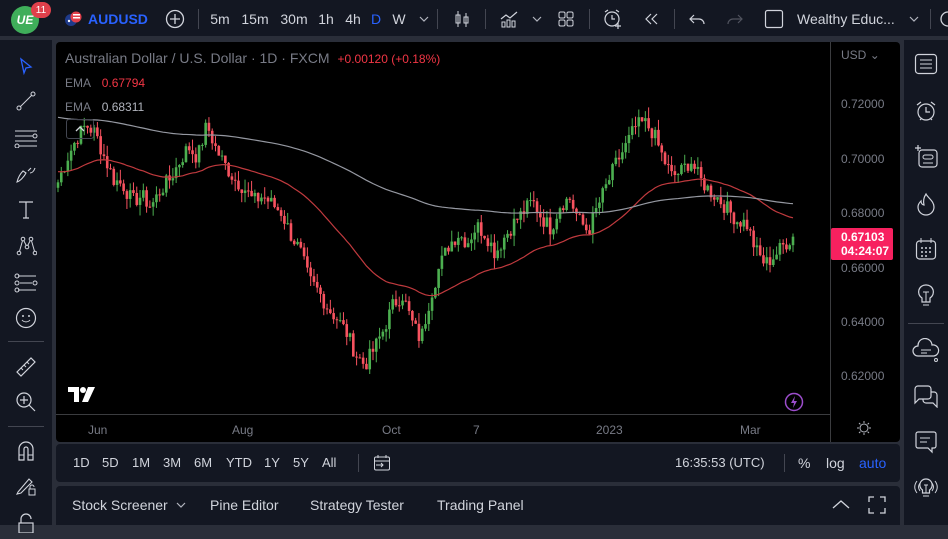 This screenshot has height=539, width=948. What do you see at coordinates (873, 463) in the screenshot?
I see `auto-scale-toggle: auto` at bounding box center [873, 463].